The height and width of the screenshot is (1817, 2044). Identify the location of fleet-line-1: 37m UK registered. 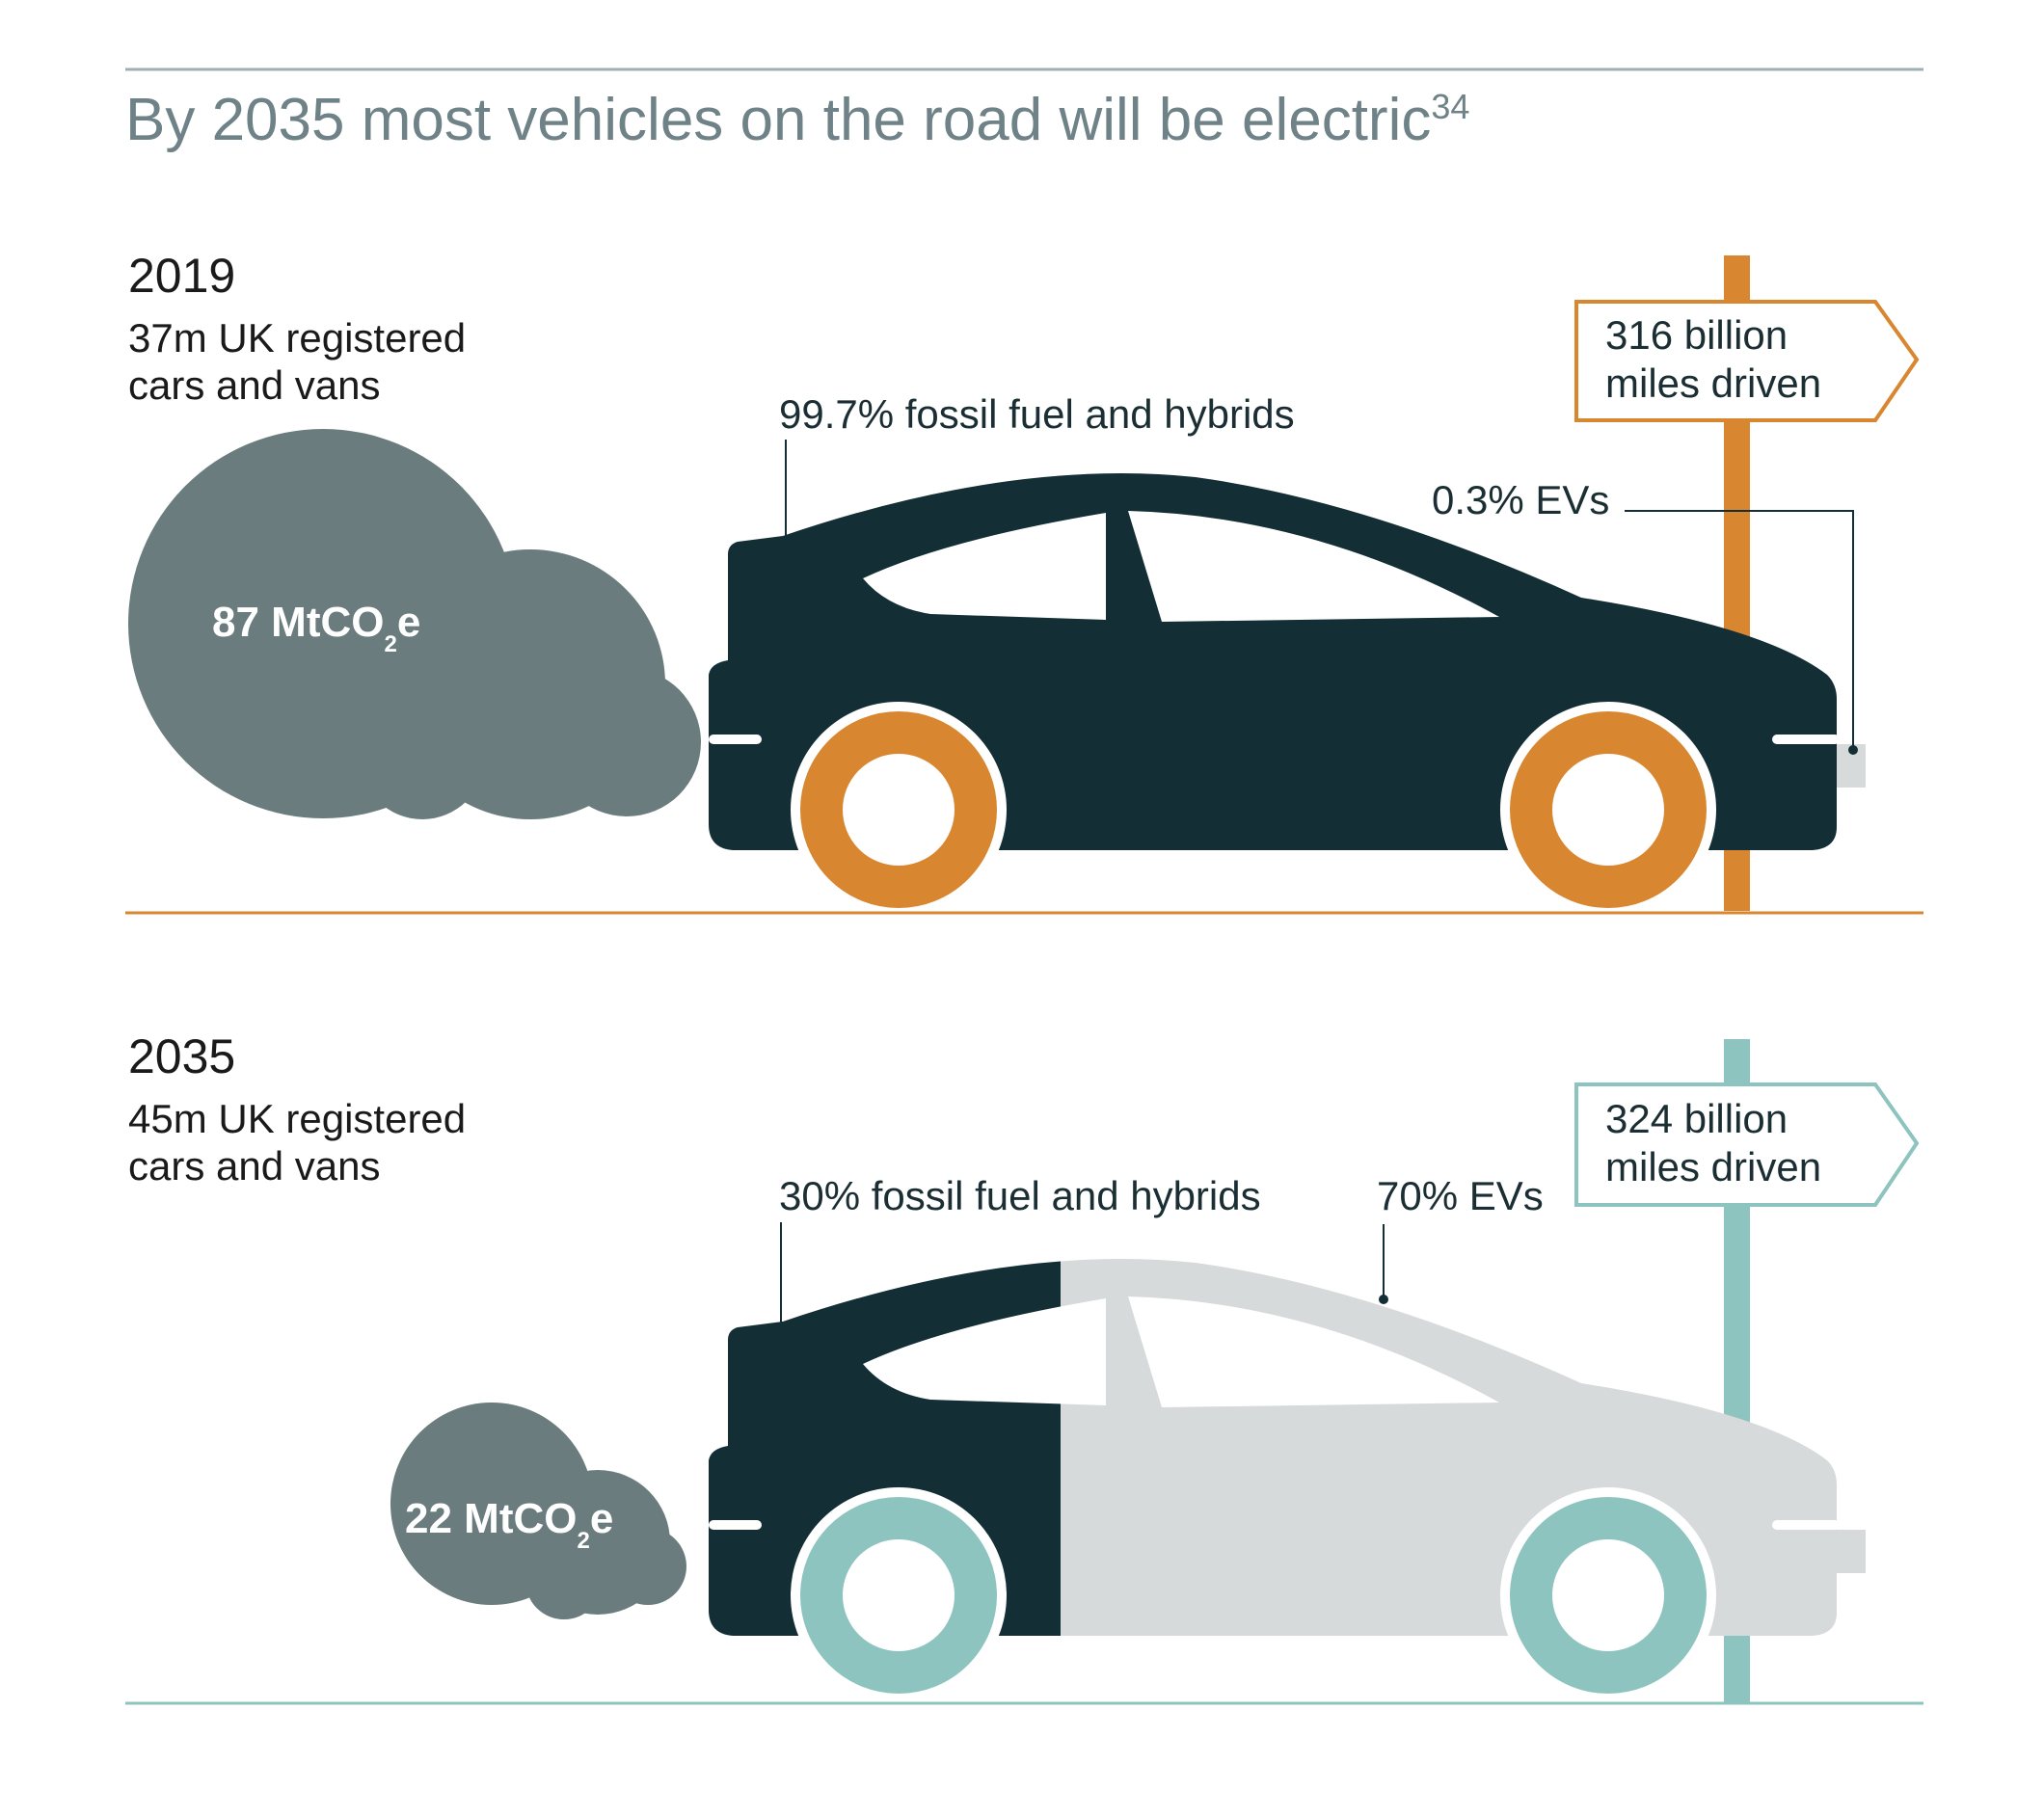
(297, 338).